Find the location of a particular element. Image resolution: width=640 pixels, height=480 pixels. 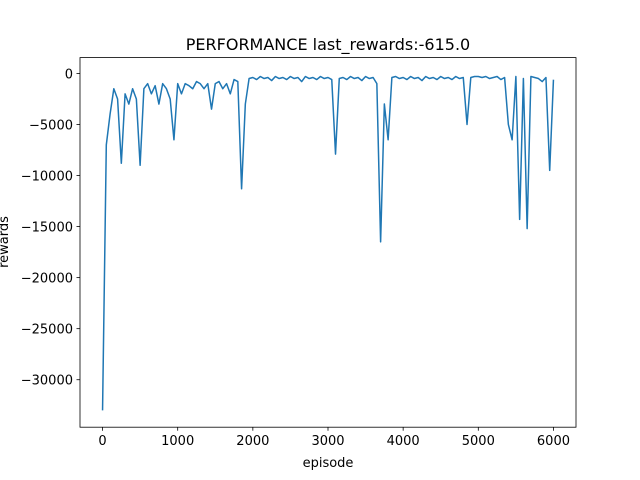

y-tick-label: −10000 is located at coordinates (47, 177).